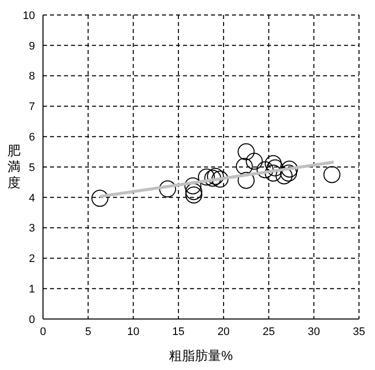  Describe the element at coordinates (31, 107) in the screenshot. I see `y-tick-label: 7` at that location.